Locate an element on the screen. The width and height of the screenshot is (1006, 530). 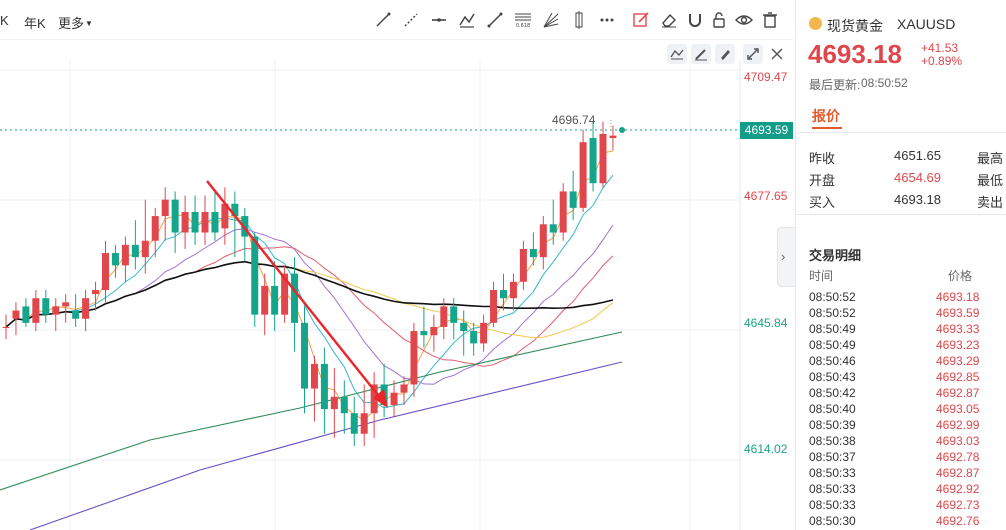
trade-row: 08:50:33 4692.73 is located at coordinates (901, 506).